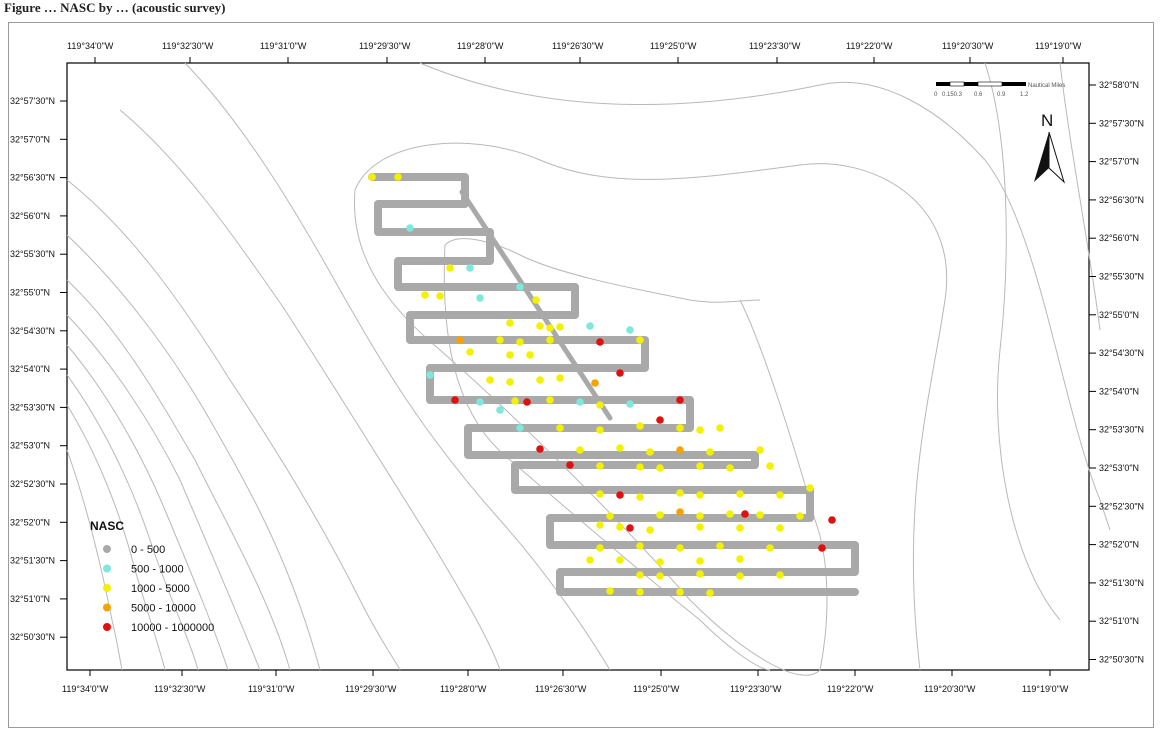 The image size is (1163, 736). Describe the element at coordinates (1119, 621) in the screenshot. I see `lat-tick-label: 32°51'0"N` at that location.